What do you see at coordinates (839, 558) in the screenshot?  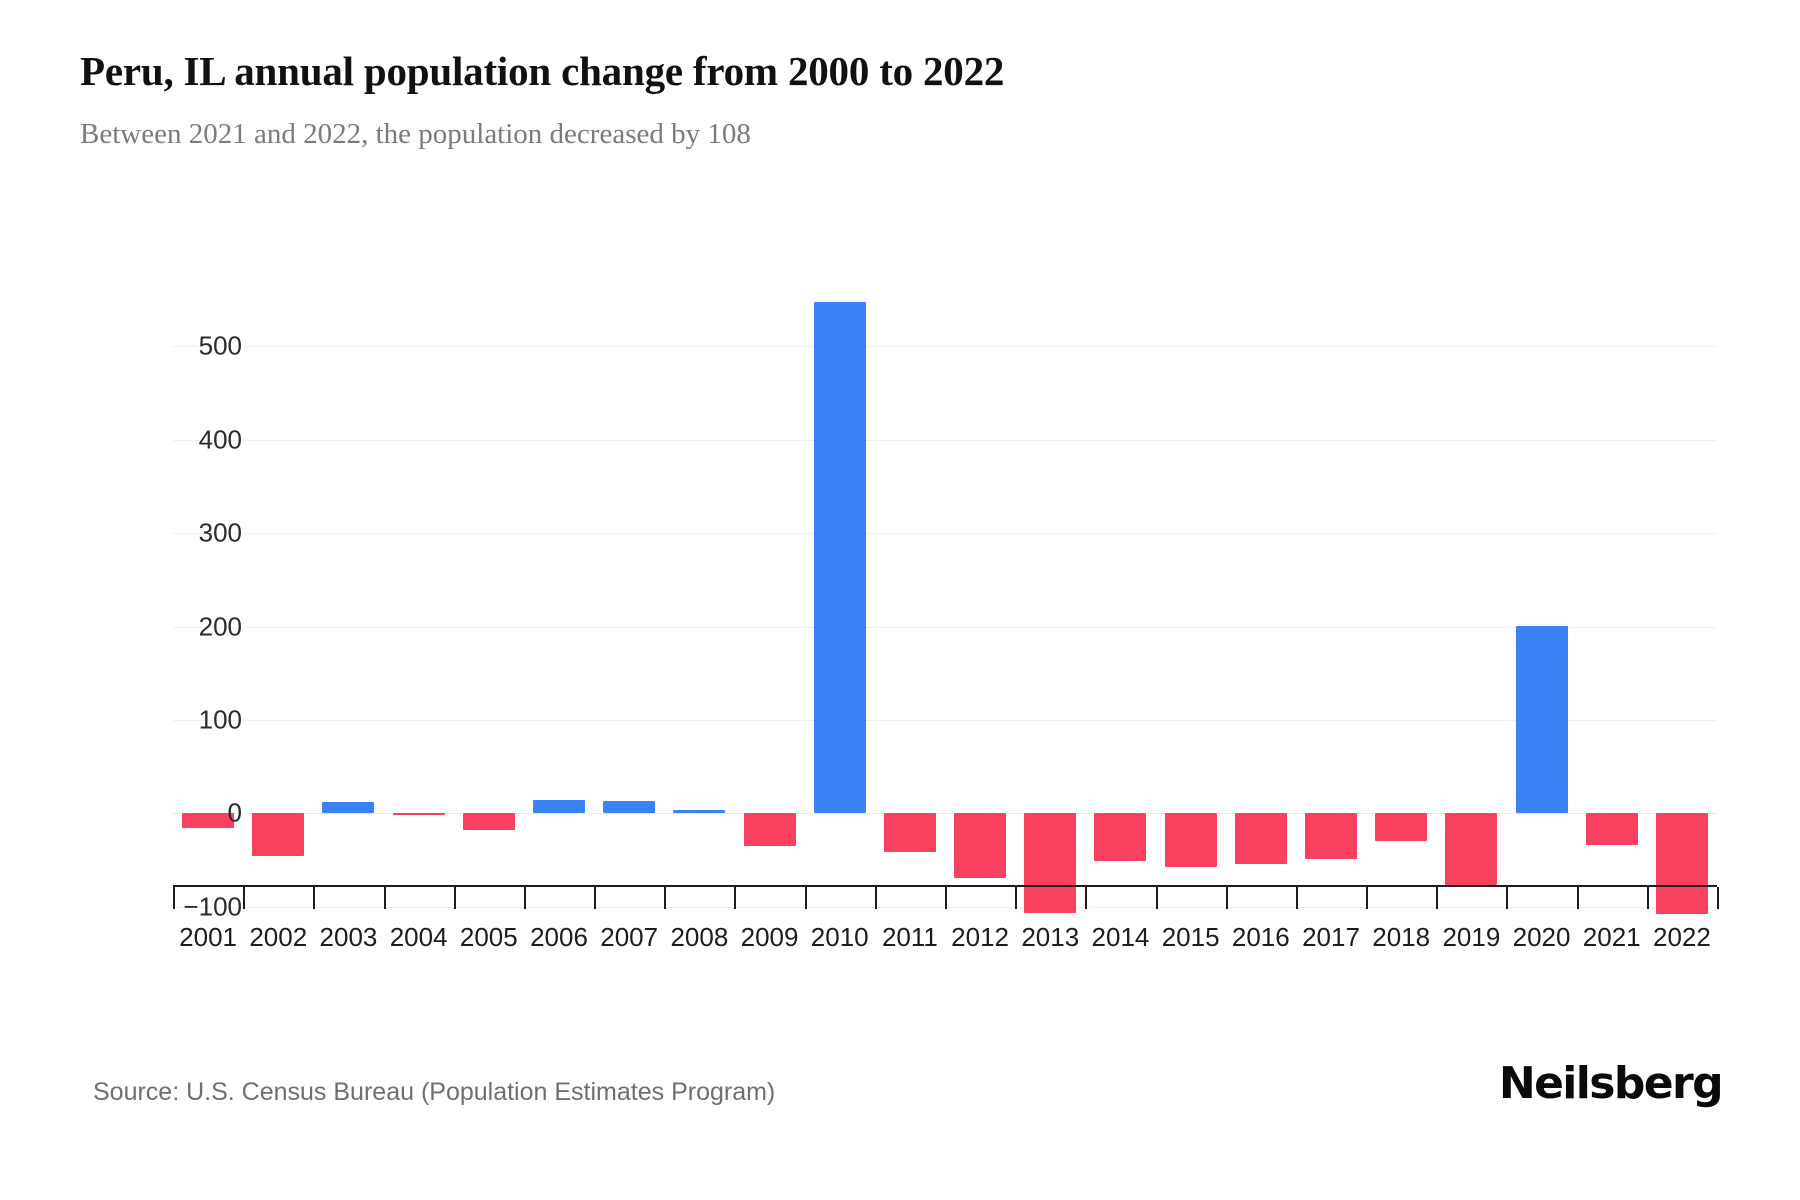 I see `bar-2010` at bounding box center [839, 558].